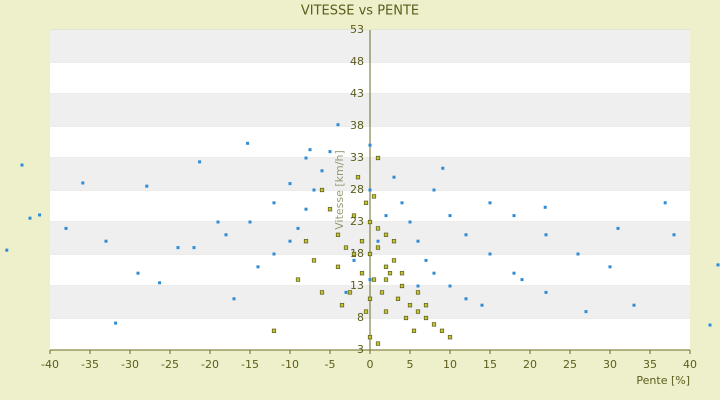 The image size is (720, 400). What do you see at coordinates (360, 317) in the screenshot?
I see `y-tick-label: 8` at bounding box center [360, 317].